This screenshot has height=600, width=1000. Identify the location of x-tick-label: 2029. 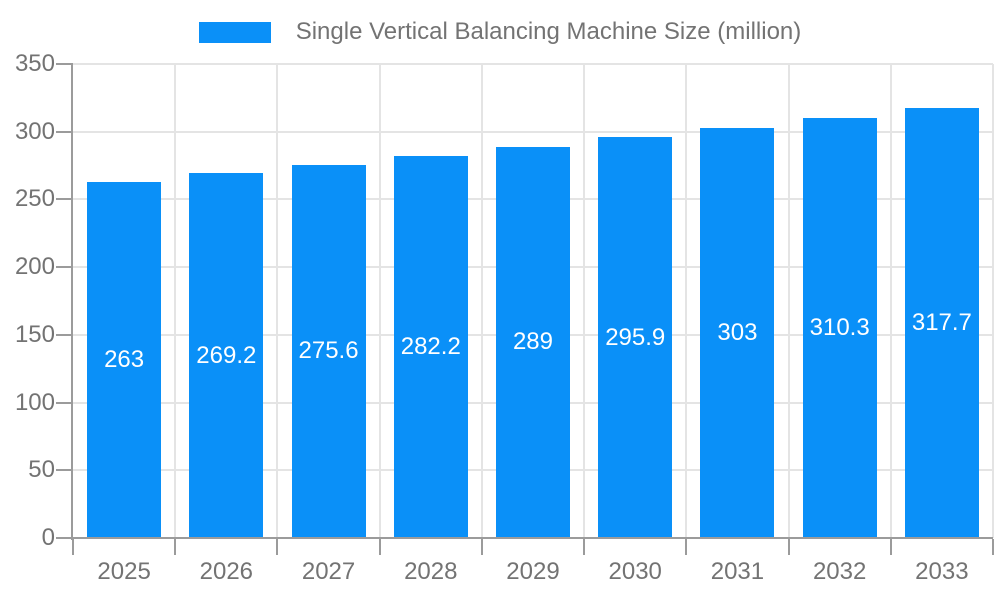
(533, 571).